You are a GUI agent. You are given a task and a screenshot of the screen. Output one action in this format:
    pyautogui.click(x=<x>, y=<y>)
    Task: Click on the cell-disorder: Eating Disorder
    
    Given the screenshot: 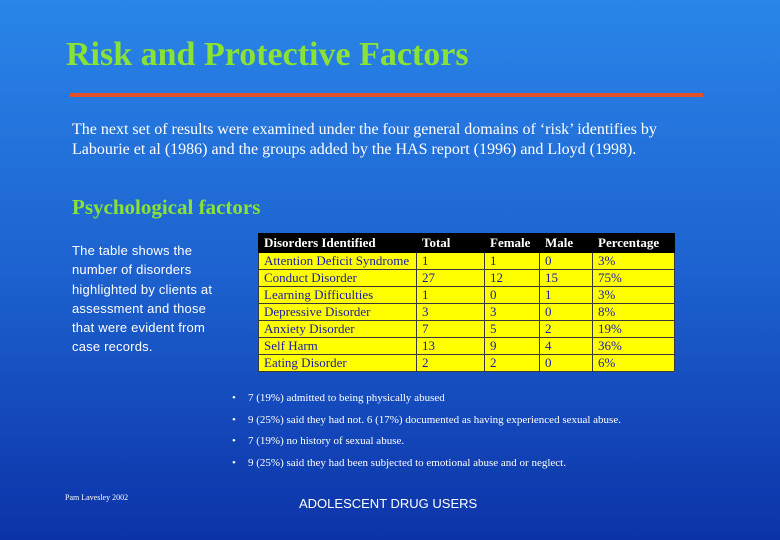 What is the action you would take?
    pyautogui.click(x=337, y=363)
    